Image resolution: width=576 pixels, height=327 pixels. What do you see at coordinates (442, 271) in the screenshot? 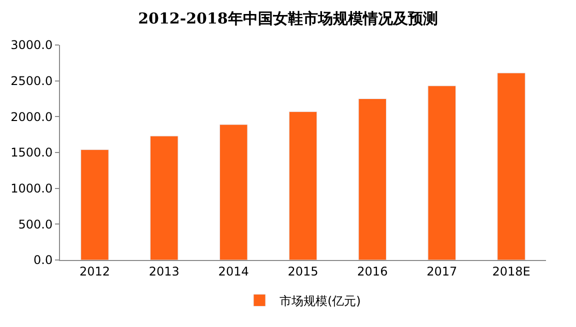
I see `x-tick-label: 2017` at bounding box center [442, 271].